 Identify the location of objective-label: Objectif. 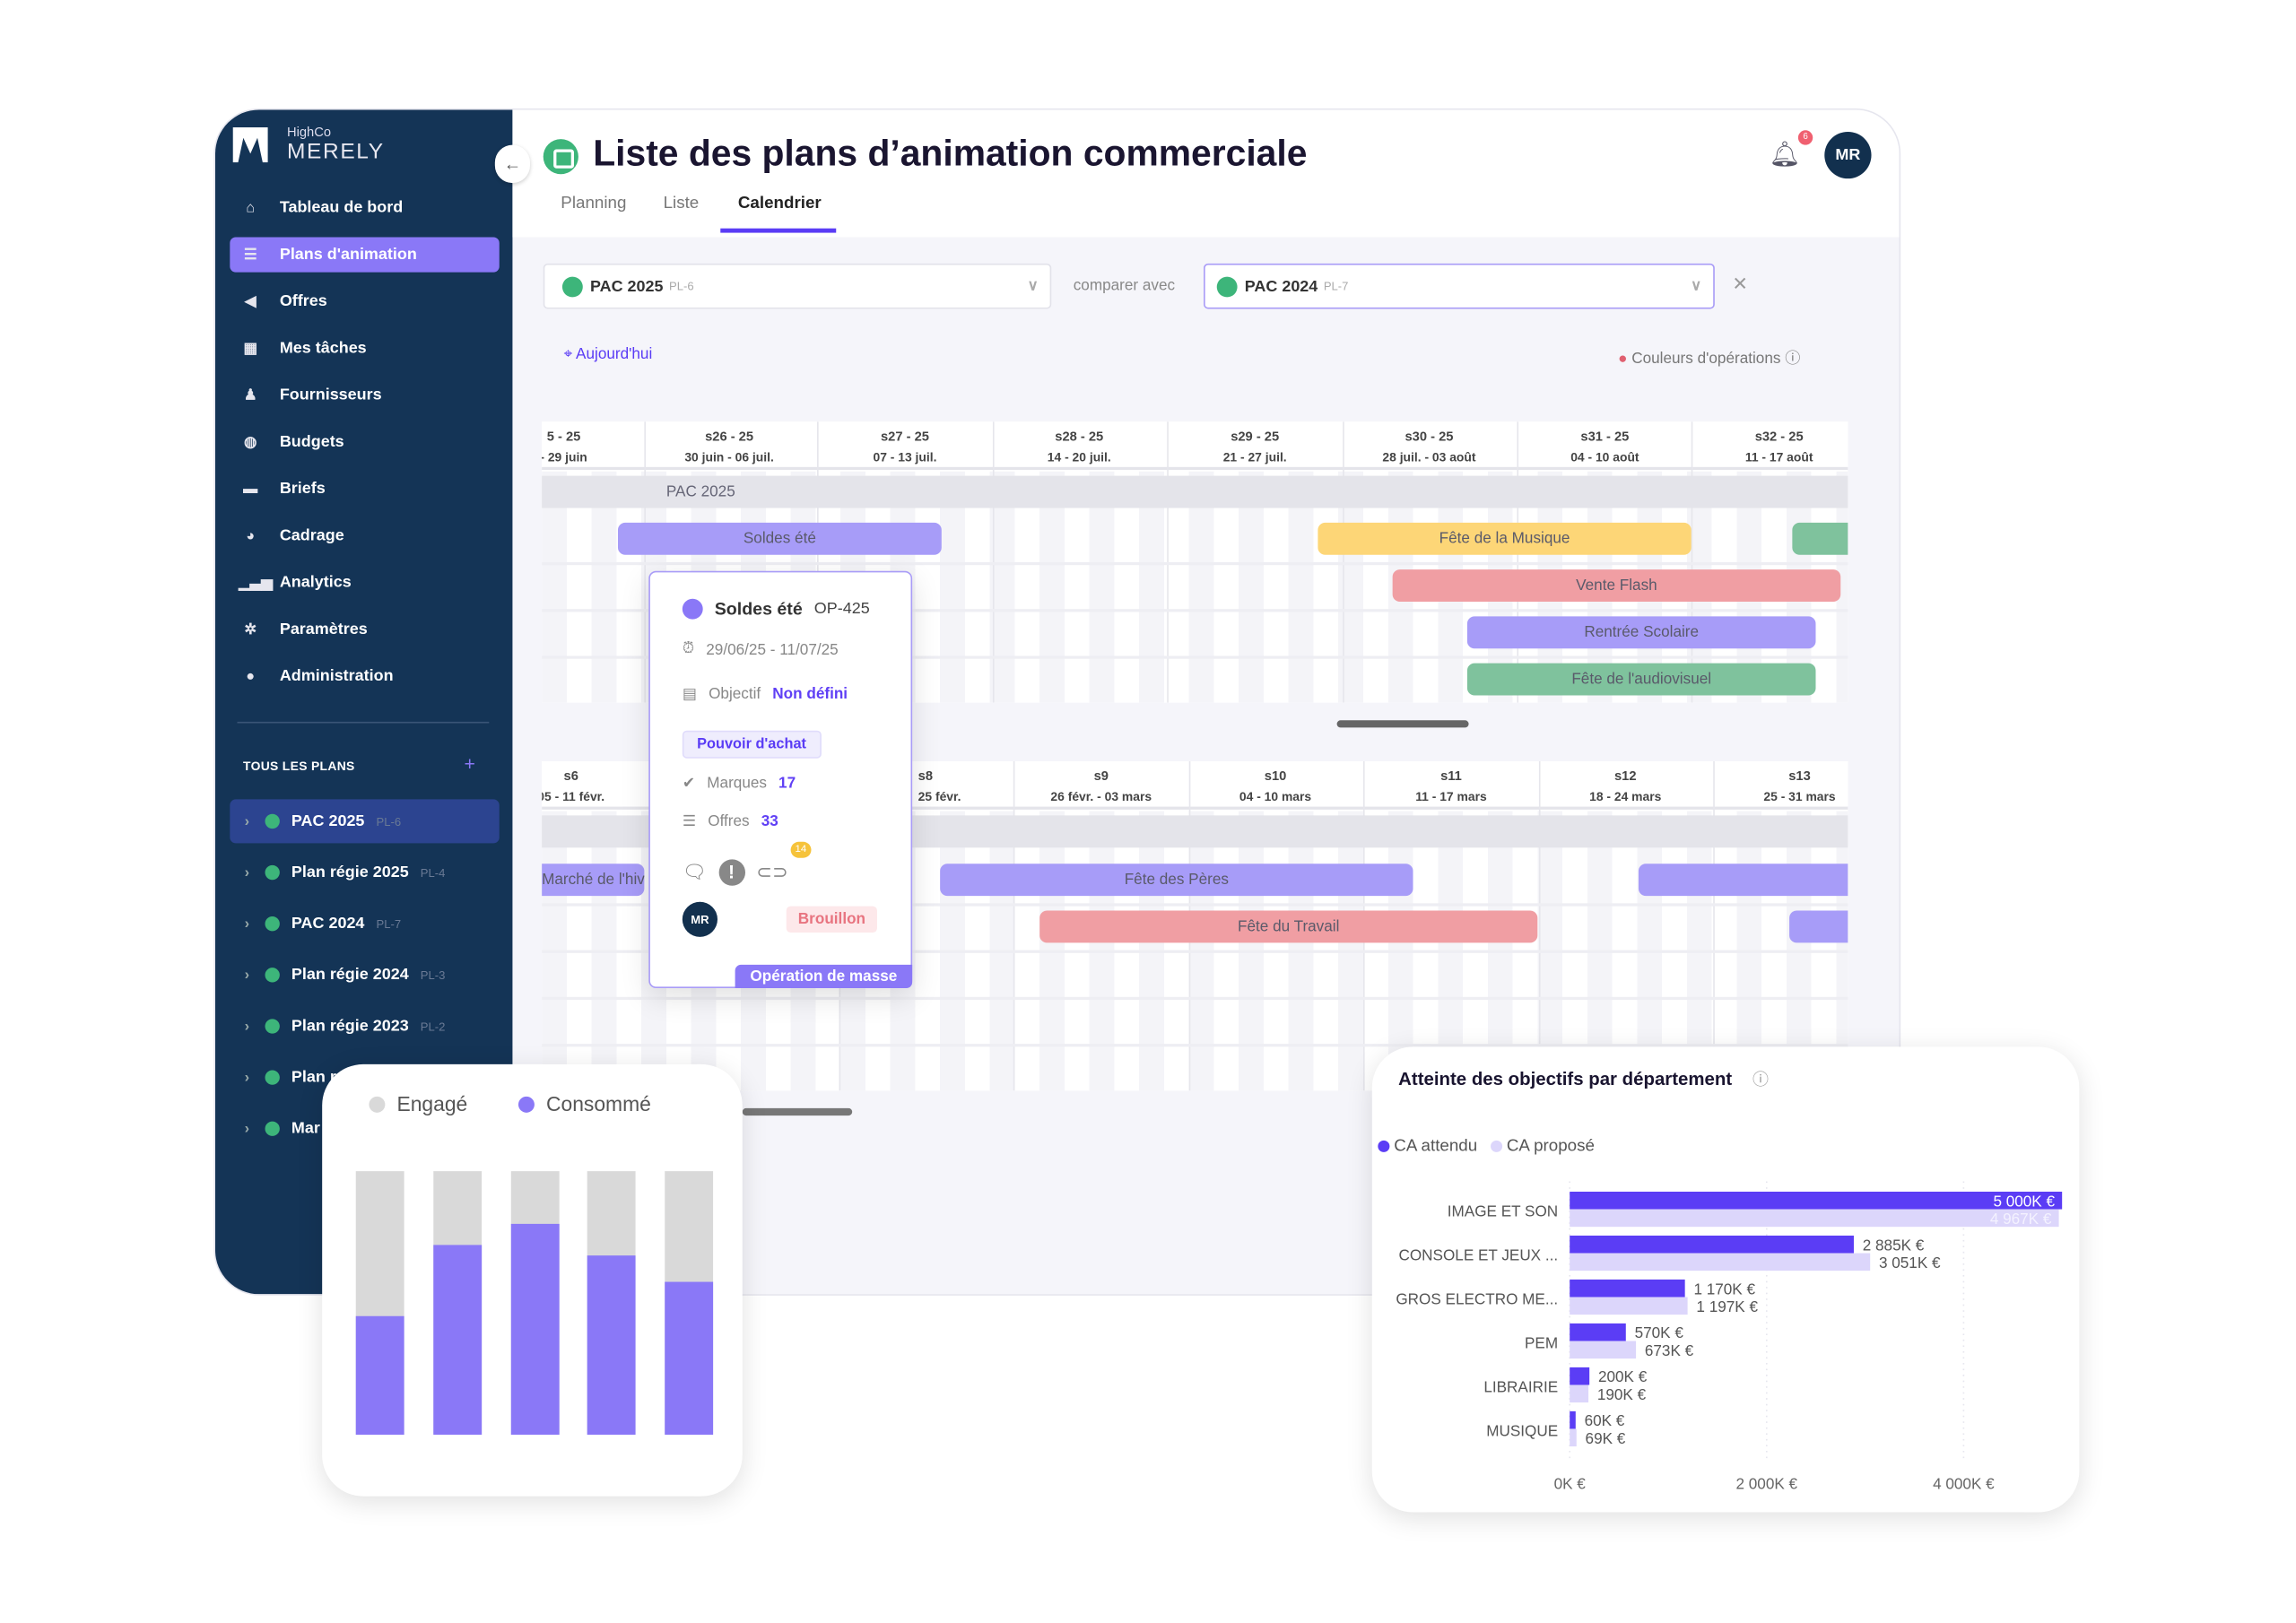
(735, 694).